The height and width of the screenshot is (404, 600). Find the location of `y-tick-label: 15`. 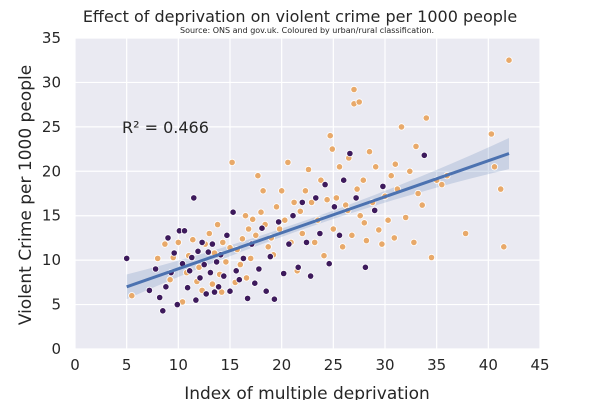

y-tick-label: 15 is located at coordinates (51, 216).